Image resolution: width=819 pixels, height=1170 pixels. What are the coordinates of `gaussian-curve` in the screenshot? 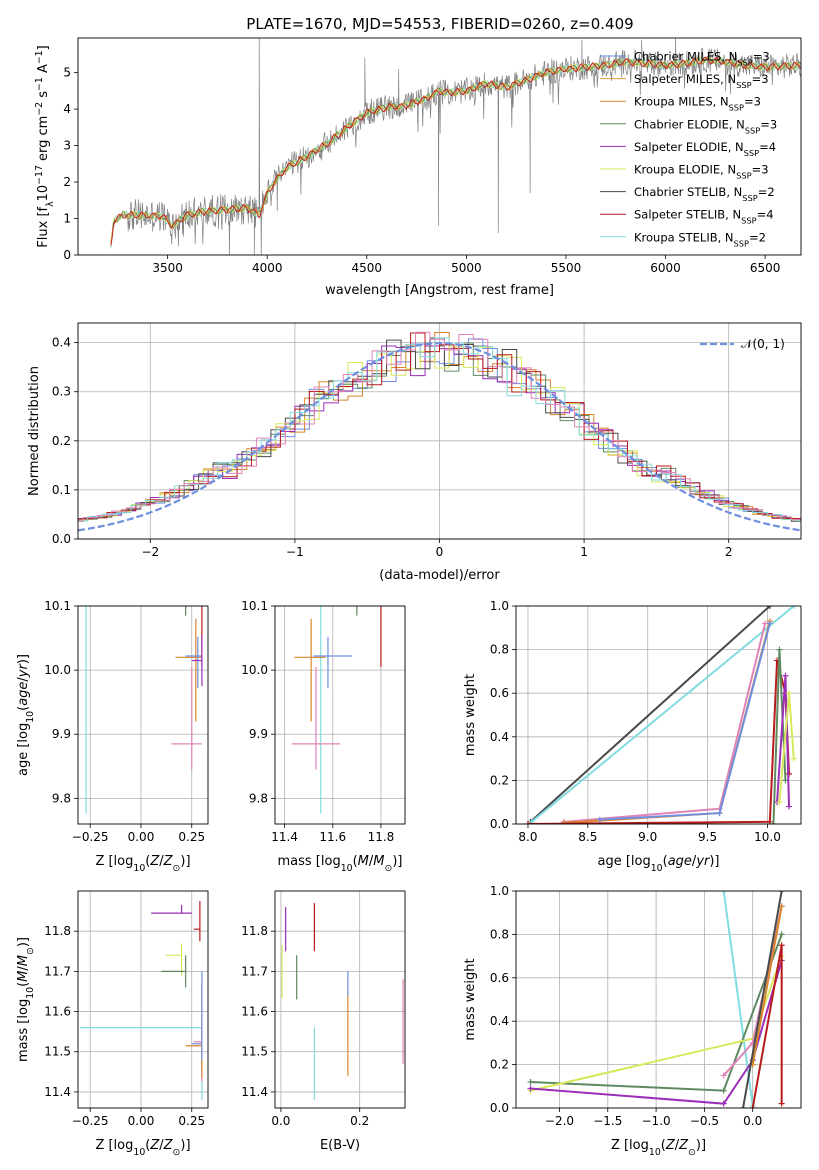 It's located at (439, 437).